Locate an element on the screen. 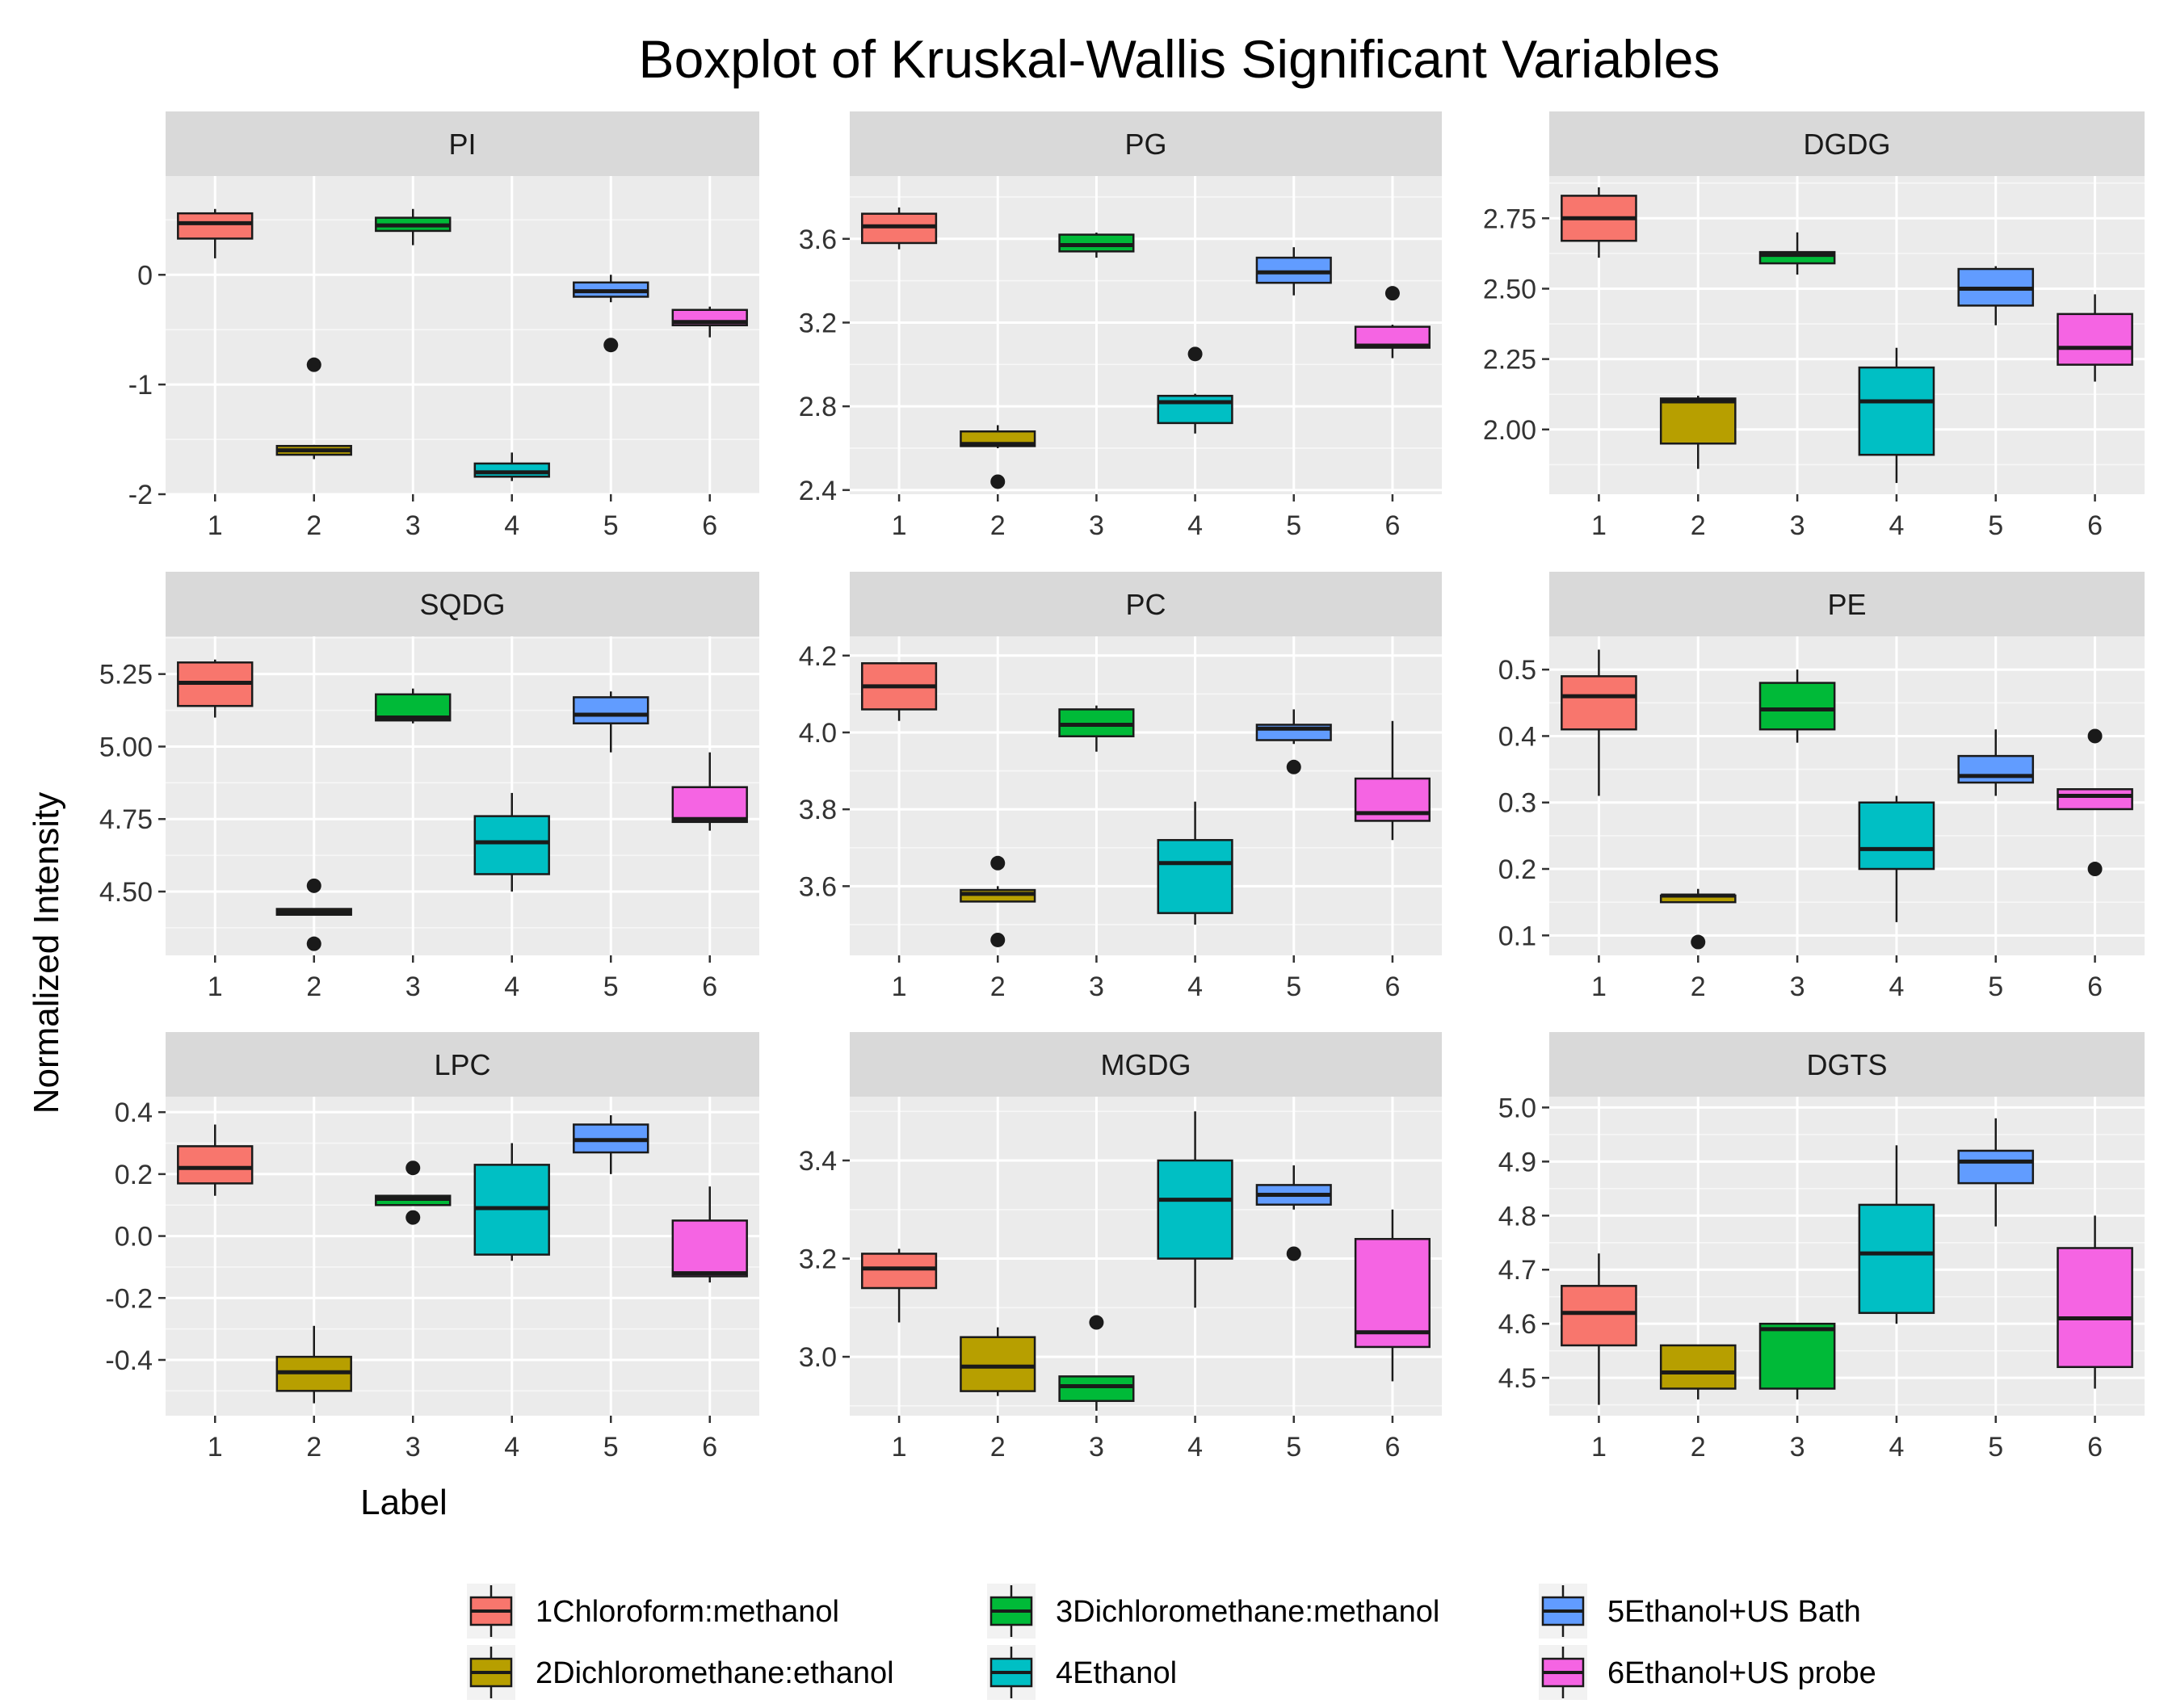 This screenshot has width=2168, height=1708. legend-item-1: 1Chloroform:methanol is located at coordinates (653, 1611).